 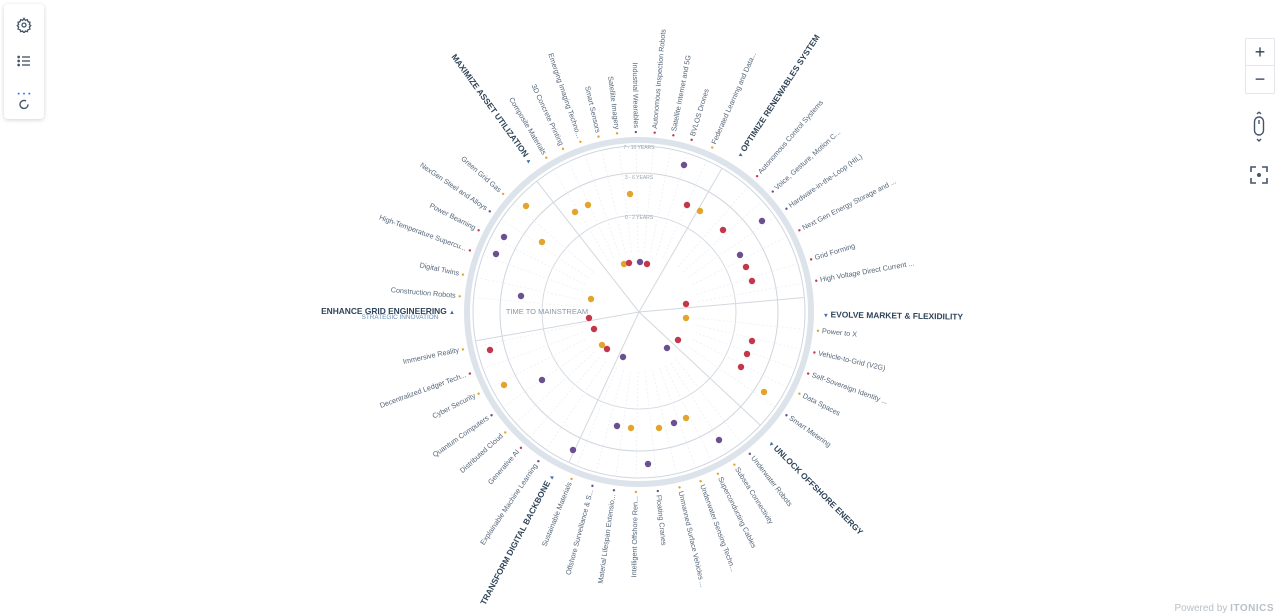 What do you see at coordinates (821, 404) in the screenshot?
I see `technology-label: Data Spaces` at bounding box center [821, 404].